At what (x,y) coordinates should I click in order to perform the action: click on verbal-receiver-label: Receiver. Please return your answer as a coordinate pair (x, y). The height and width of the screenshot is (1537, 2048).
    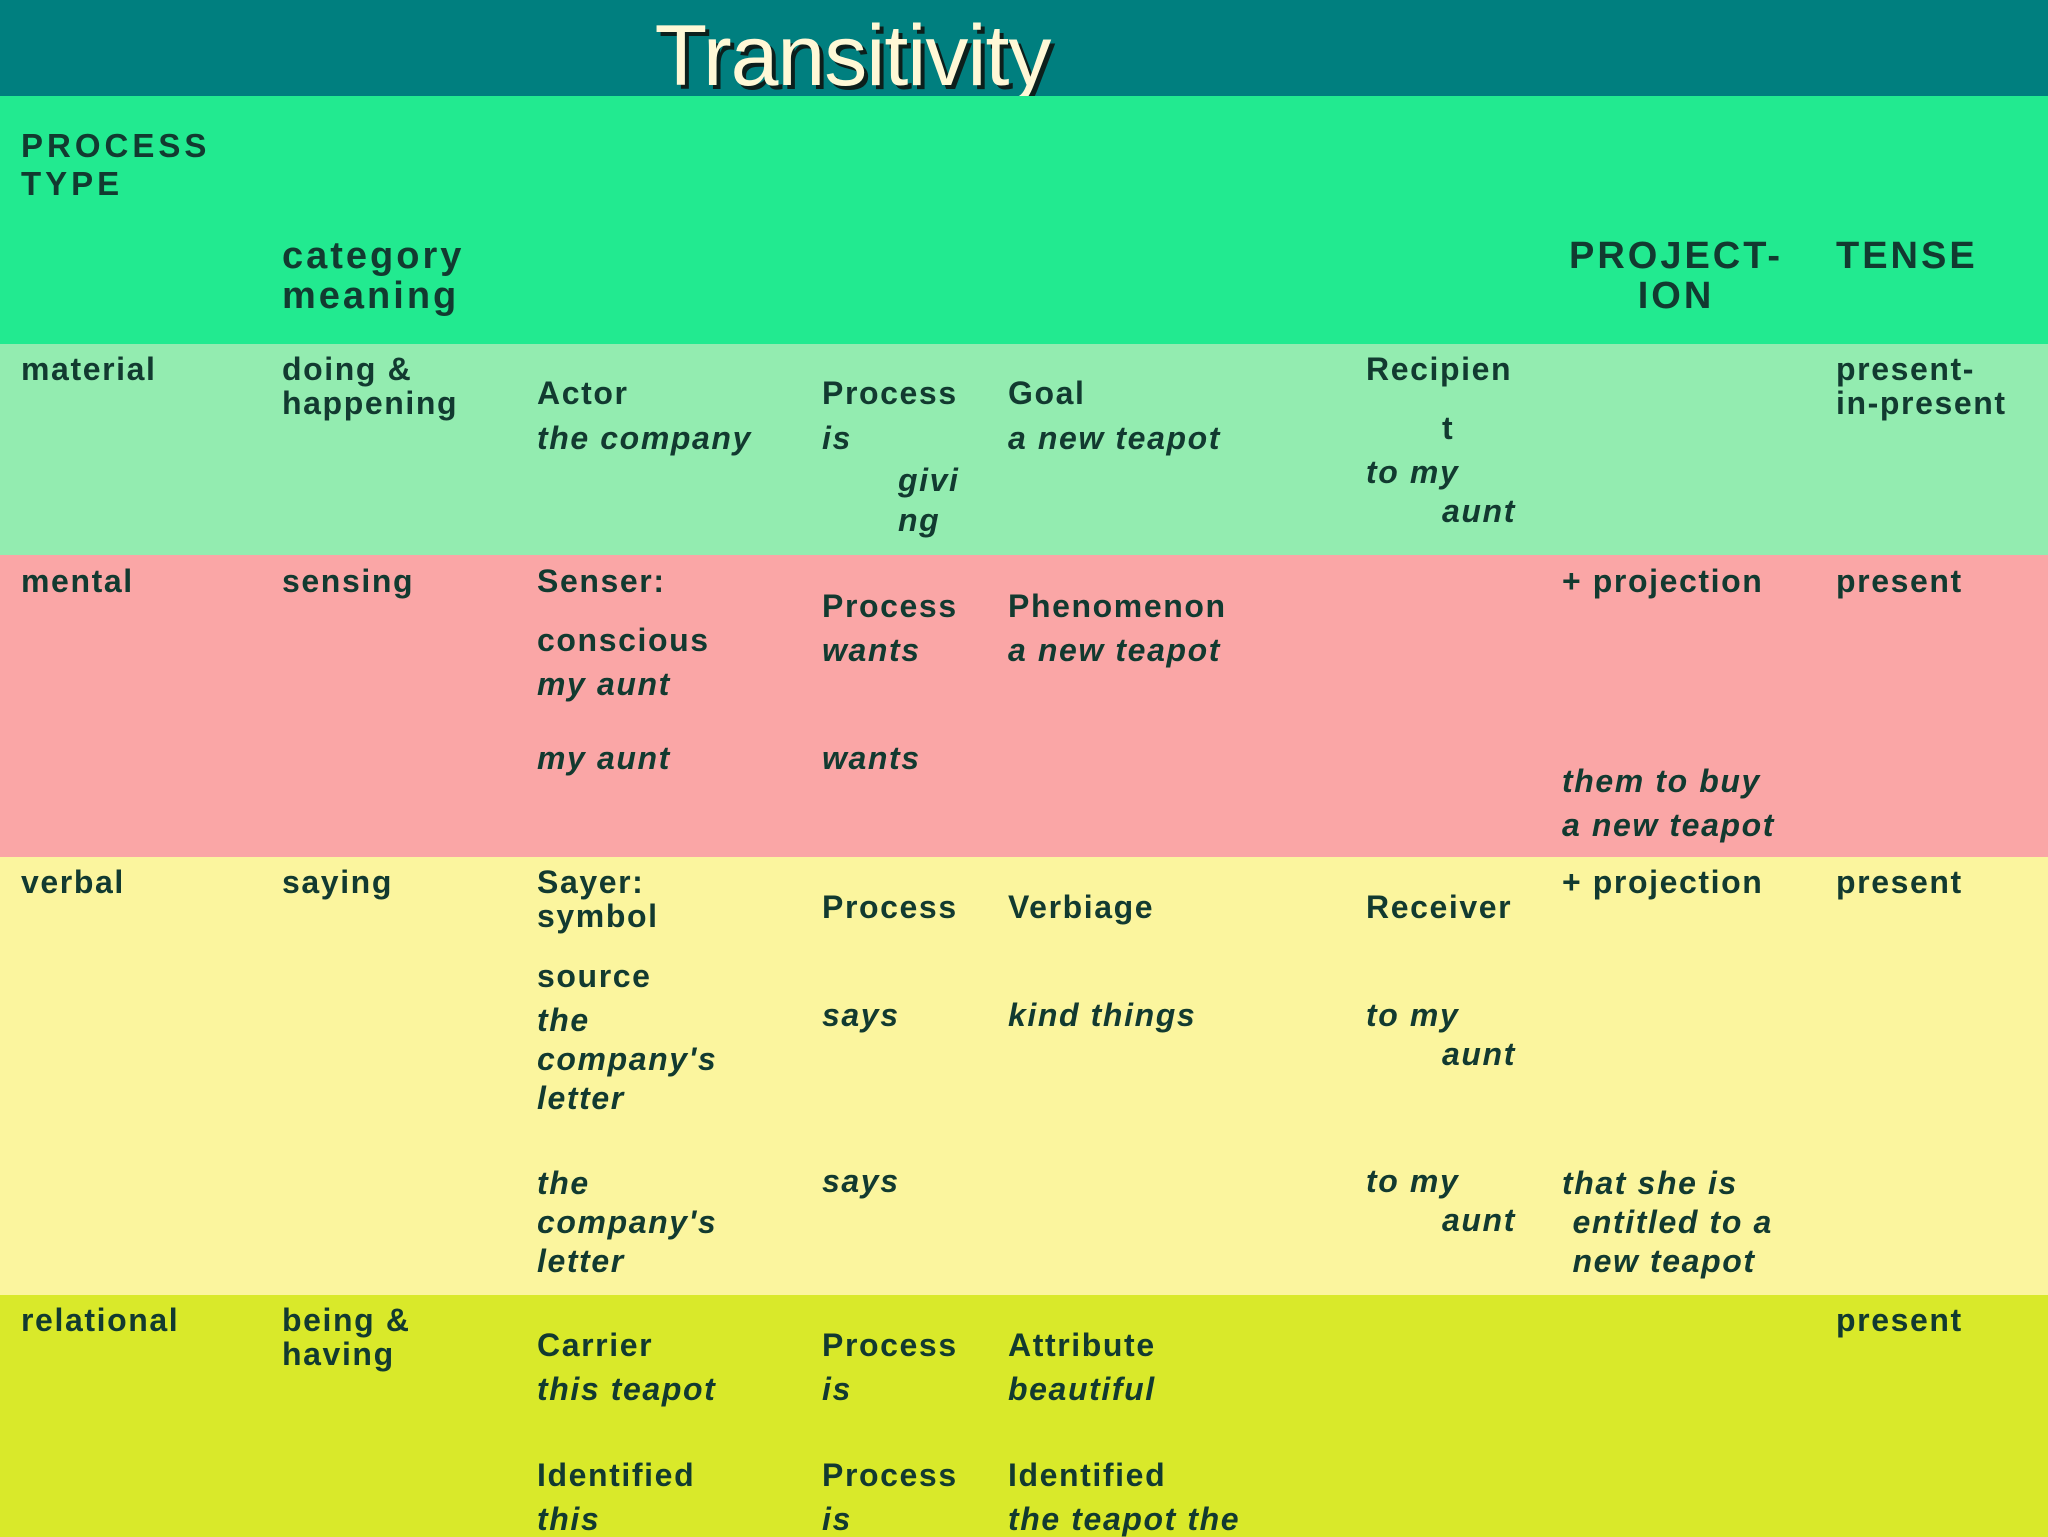
    Looking at the image, I should click on (1439, 907).